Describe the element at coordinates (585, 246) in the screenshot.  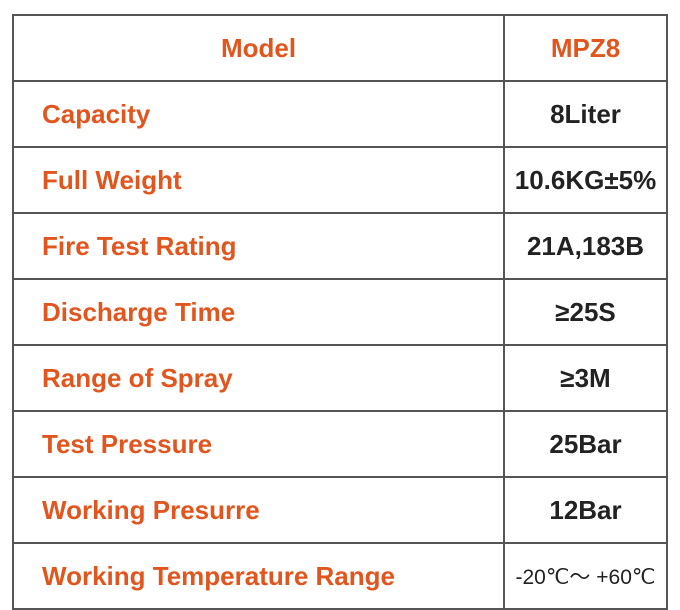
I see `spec-value: 21A,183B` at that location.